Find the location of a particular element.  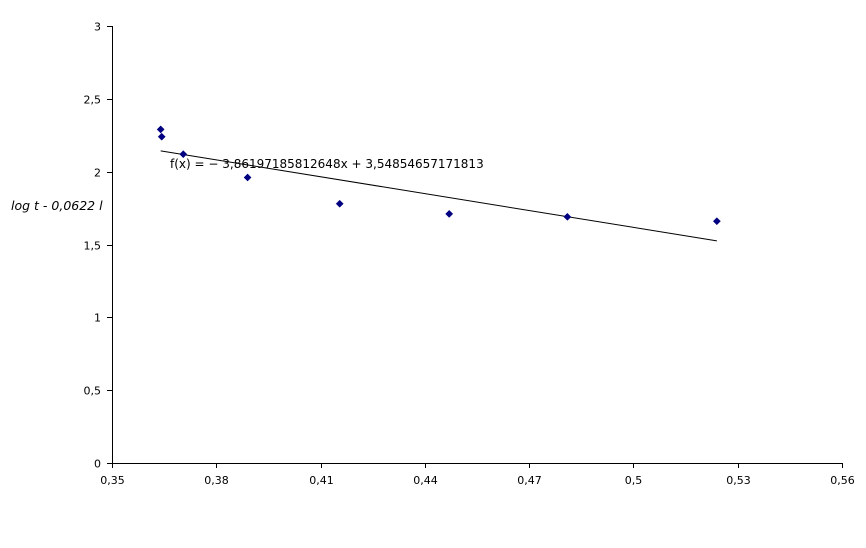

x-tick-label: 0,44 is located at coordinates (425, 480).